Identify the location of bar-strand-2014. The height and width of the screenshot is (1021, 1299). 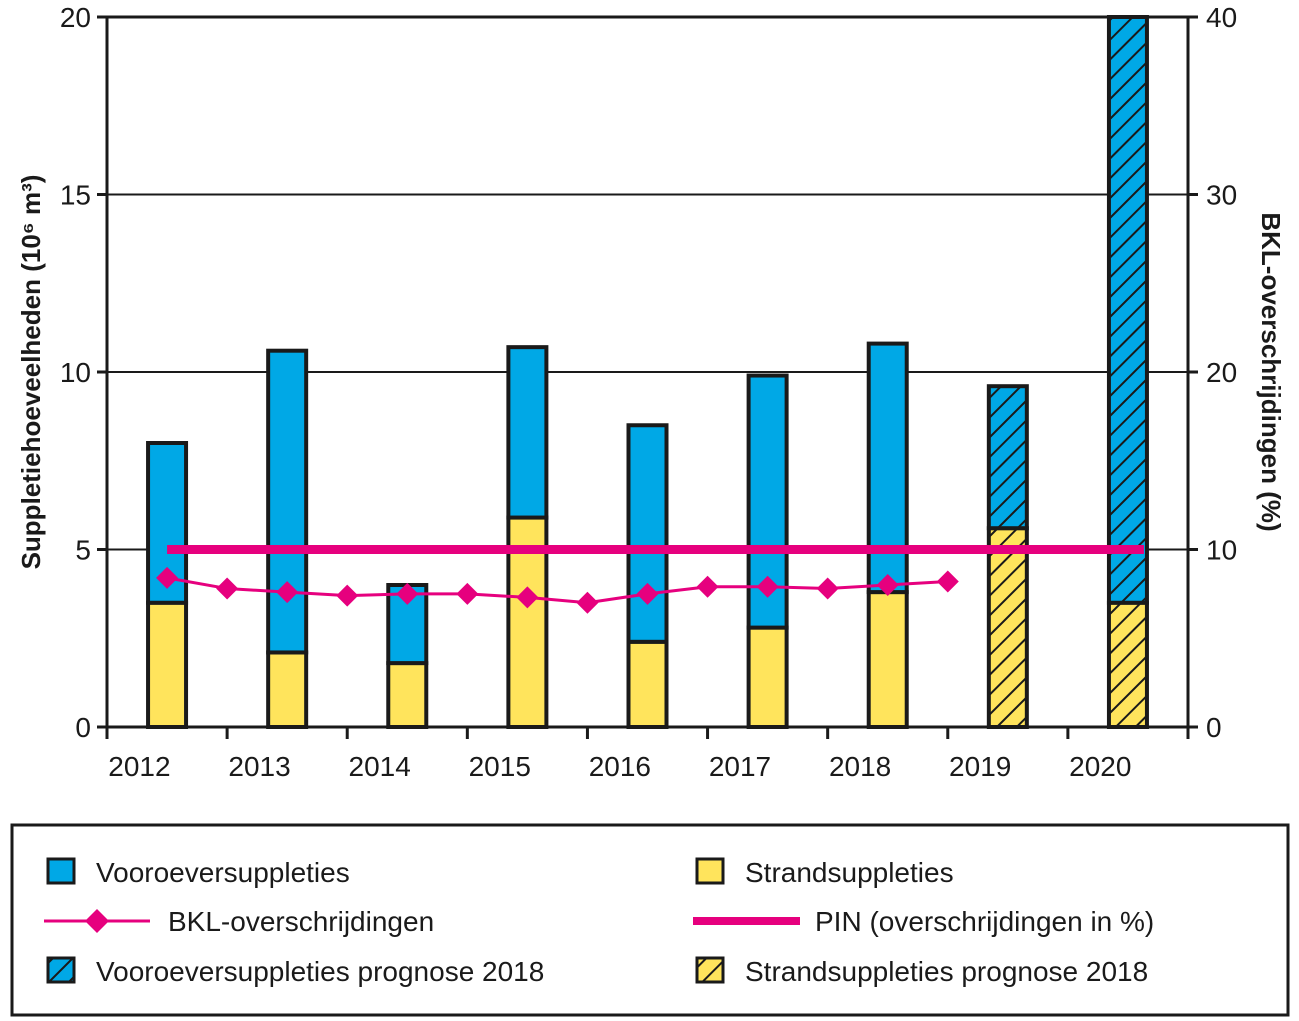
(407, 695).